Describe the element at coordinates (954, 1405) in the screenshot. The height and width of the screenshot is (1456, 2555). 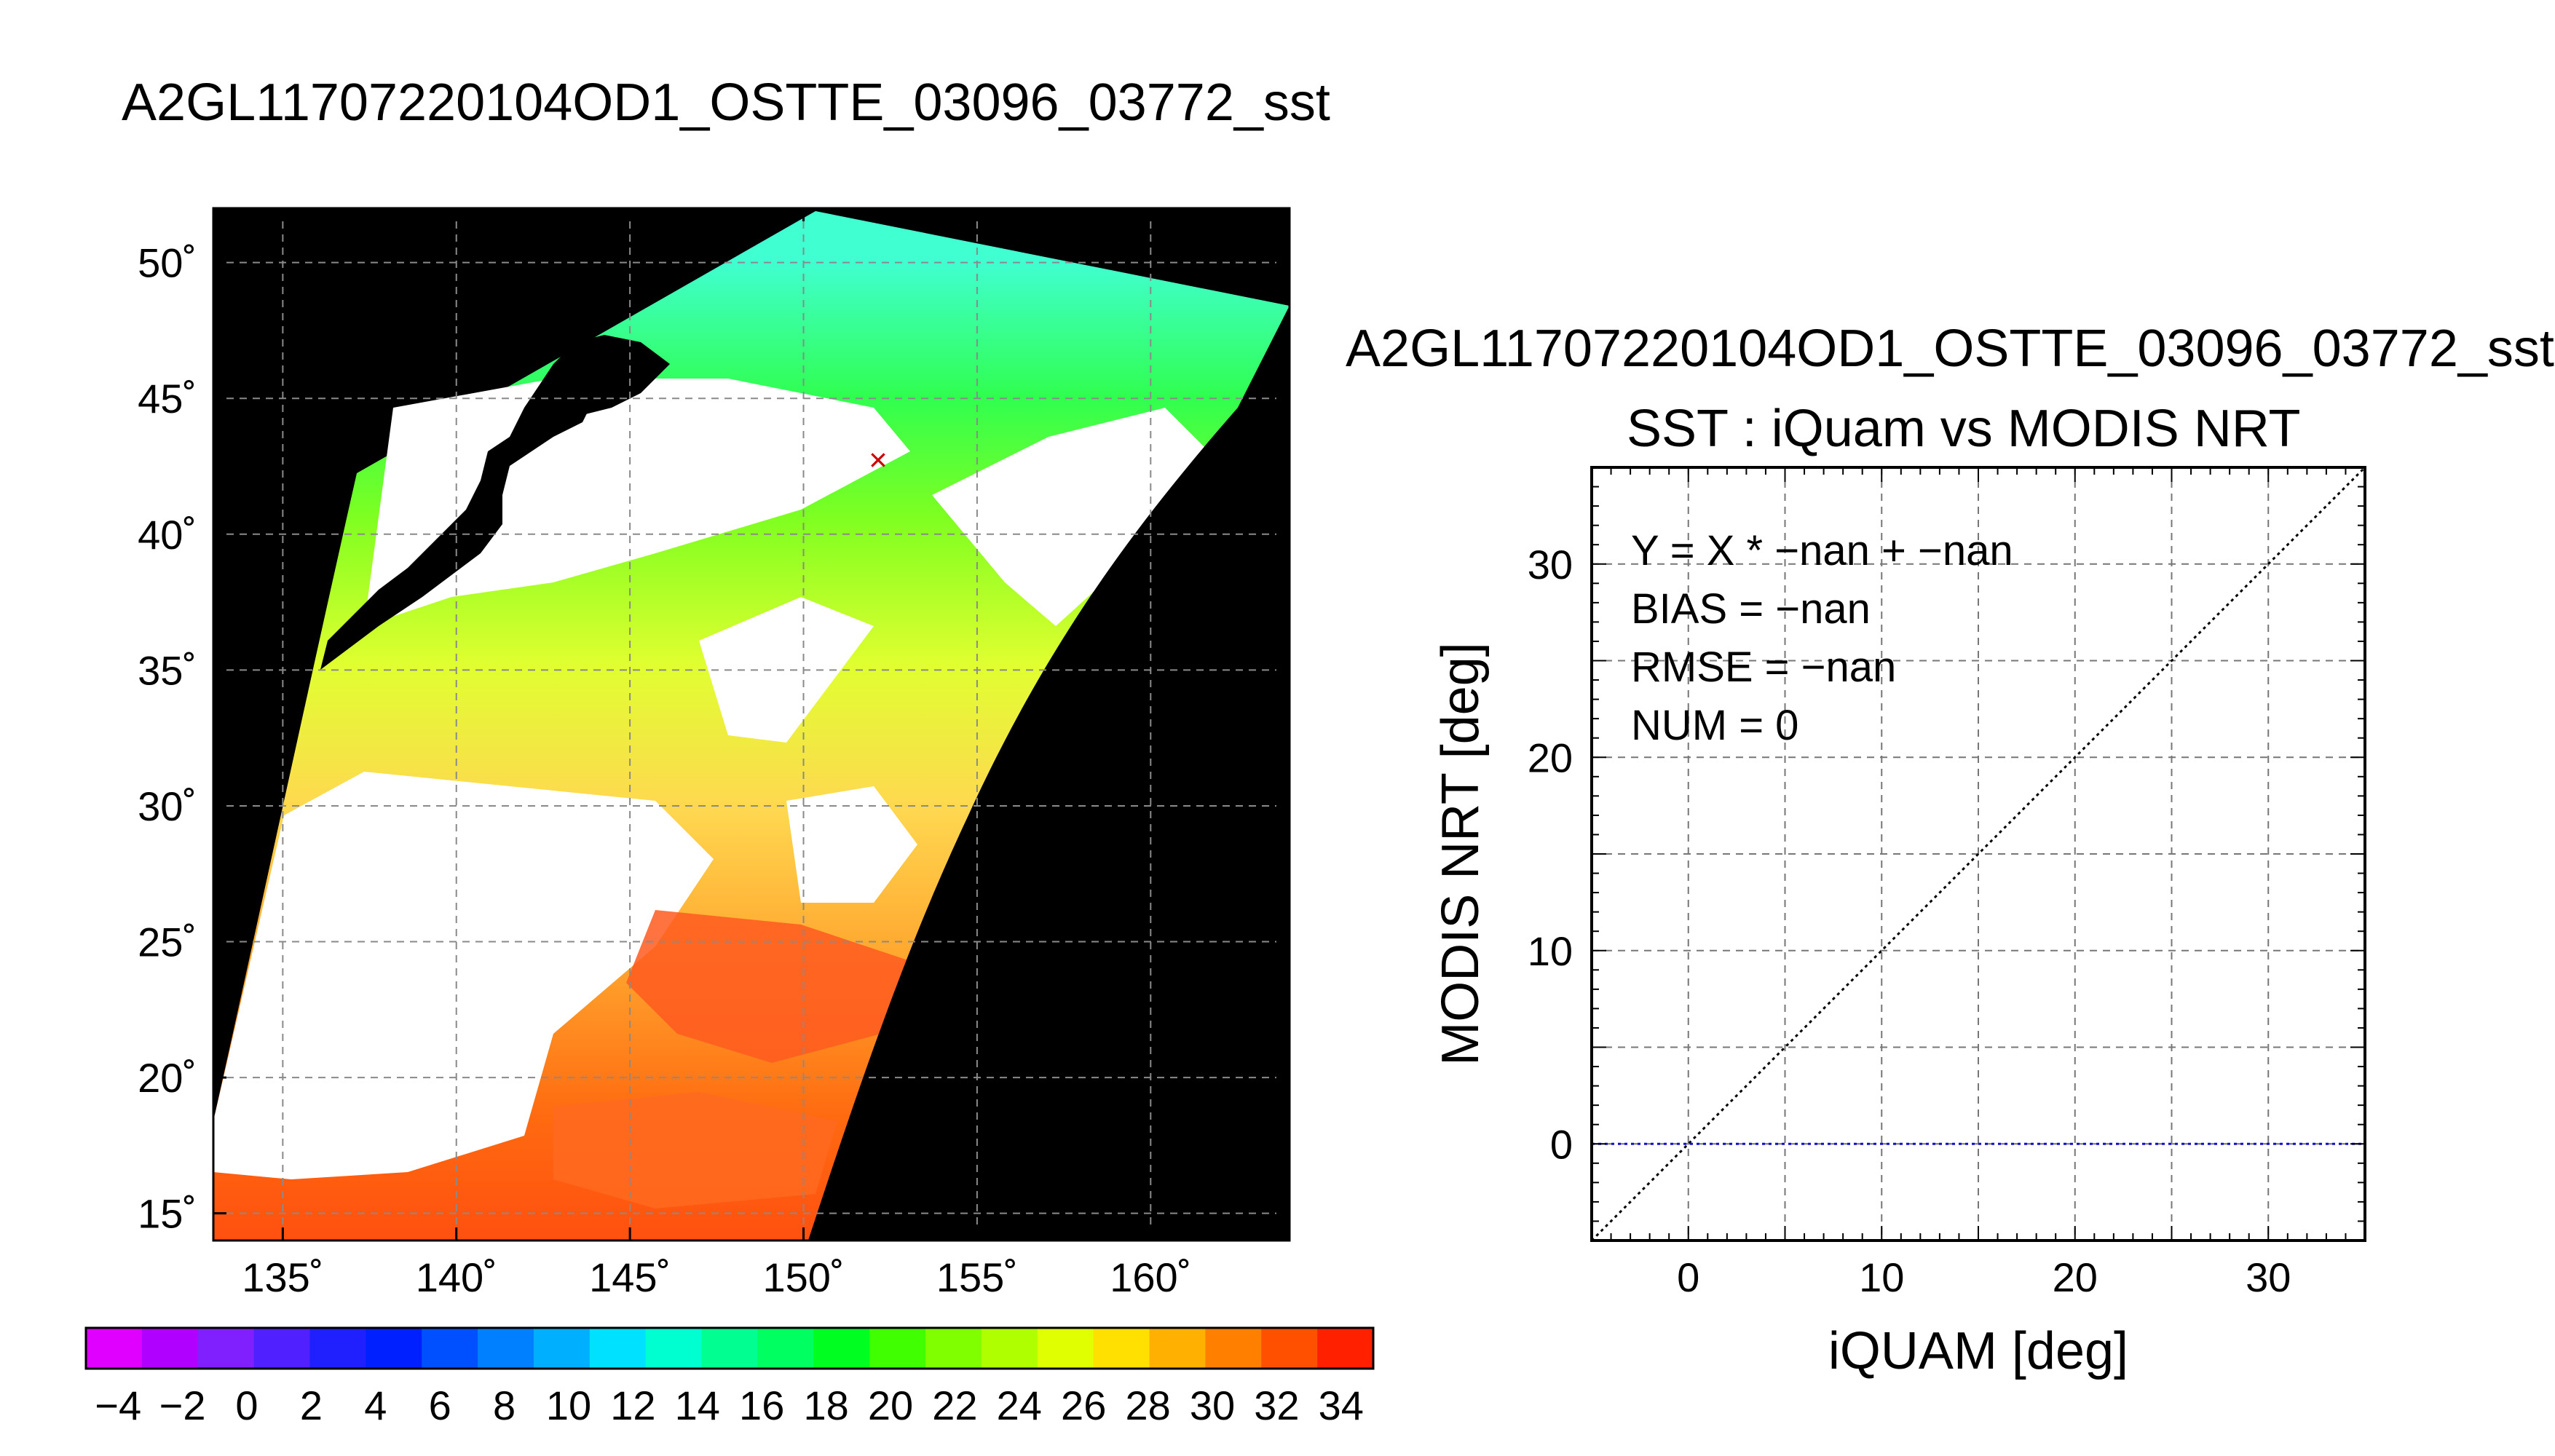
I see `colorbar-label: 22` at that location.